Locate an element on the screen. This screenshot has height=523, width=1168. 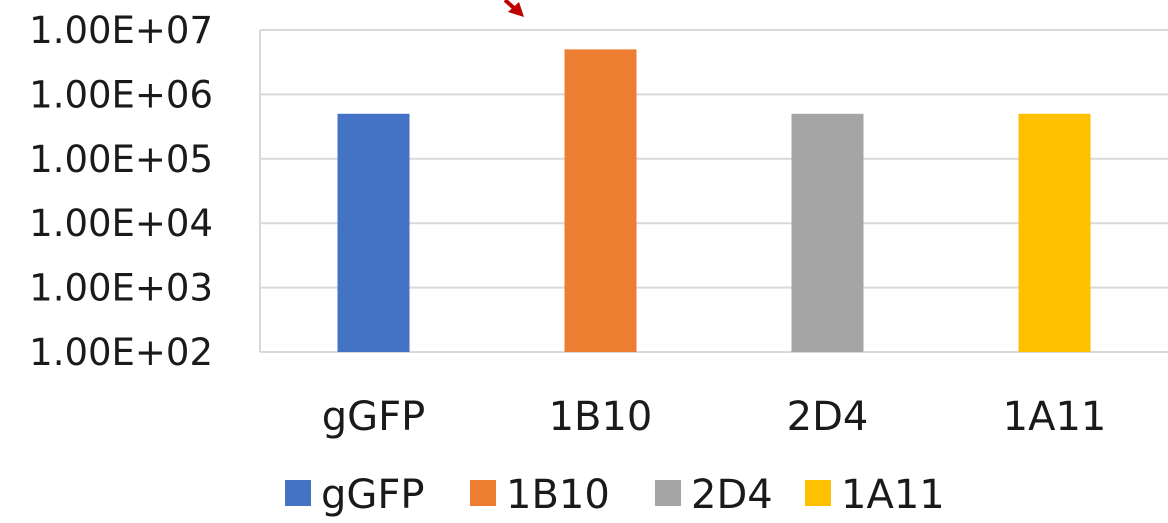
bar-1a11 is located at coordinates (1054, 232).